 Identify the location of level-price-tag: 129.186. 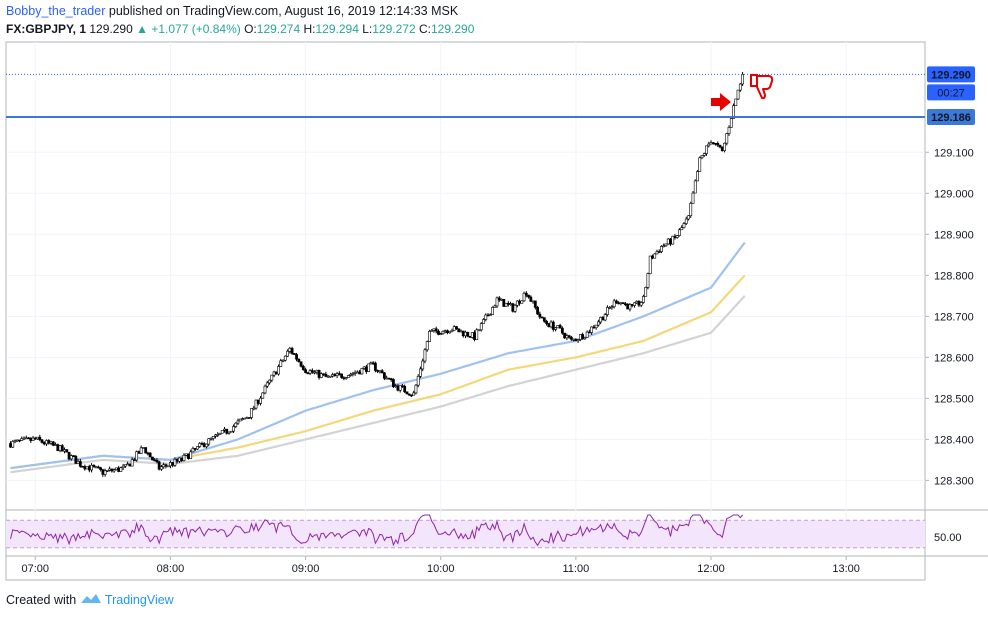
(951, 117).